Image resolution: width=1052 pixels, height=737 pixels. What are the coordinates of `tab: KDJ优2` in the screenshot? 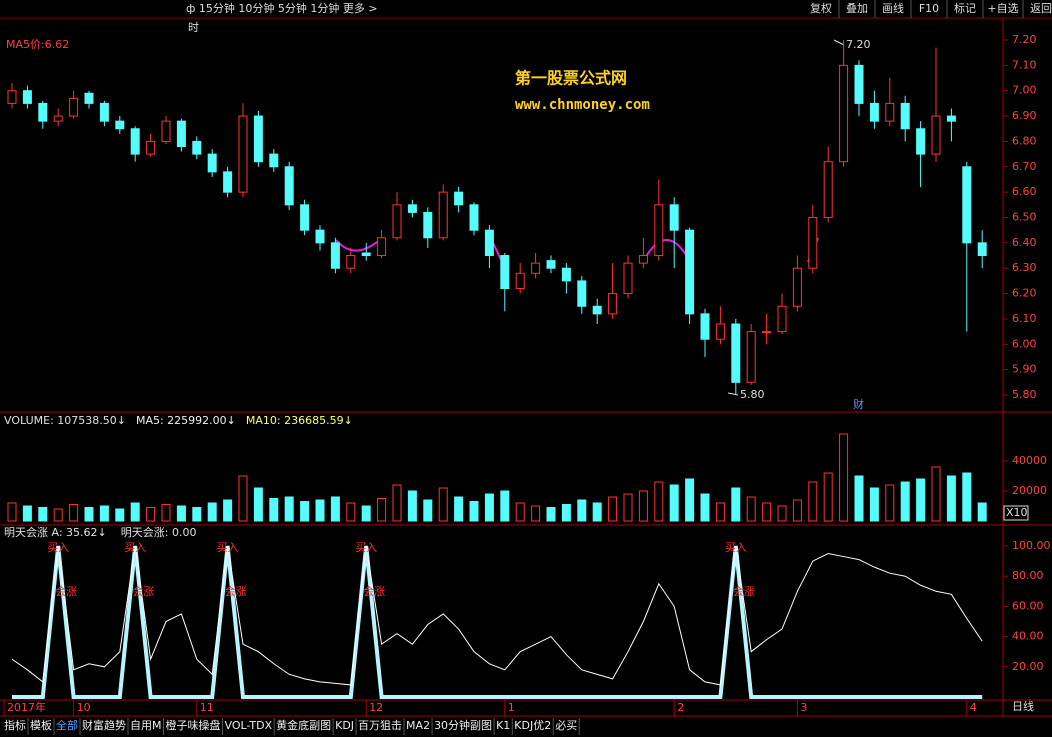 It's located at (532, 725).